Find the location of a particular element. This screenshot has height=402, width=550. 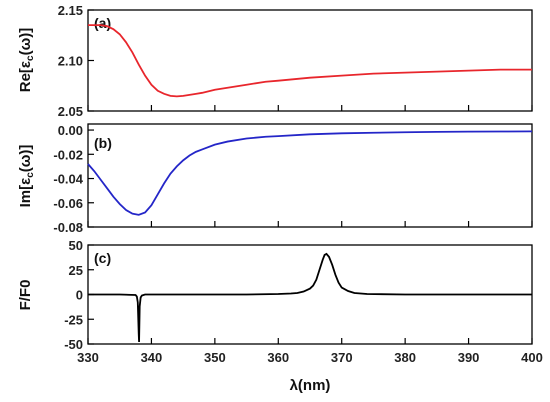

panel-a-ytick-label: 2.15 is located at coordinates (70, 10).